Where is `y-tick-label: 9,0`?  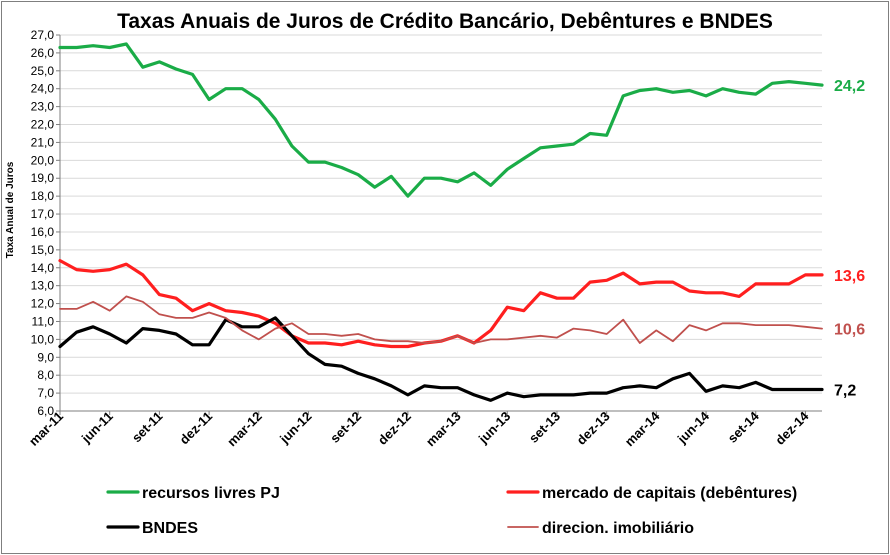 y-tick-label: 9,0 is located at coordinates (45, 357).